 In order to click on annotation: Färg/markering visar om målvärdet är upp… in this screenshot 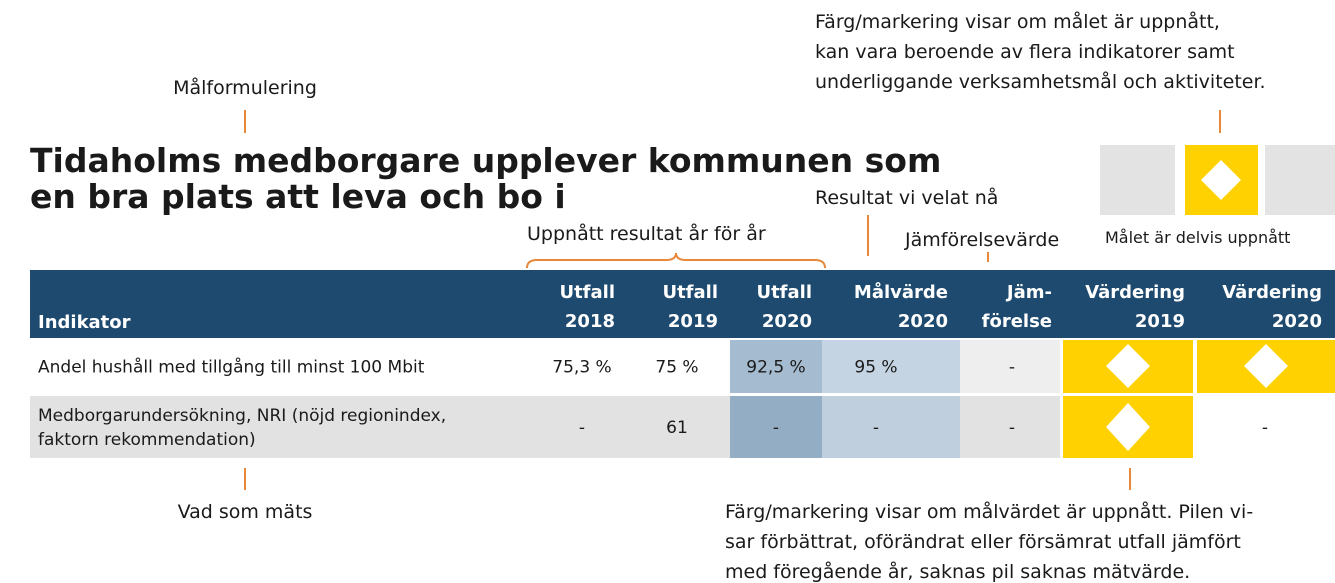, I will do `click(989, 511)`.